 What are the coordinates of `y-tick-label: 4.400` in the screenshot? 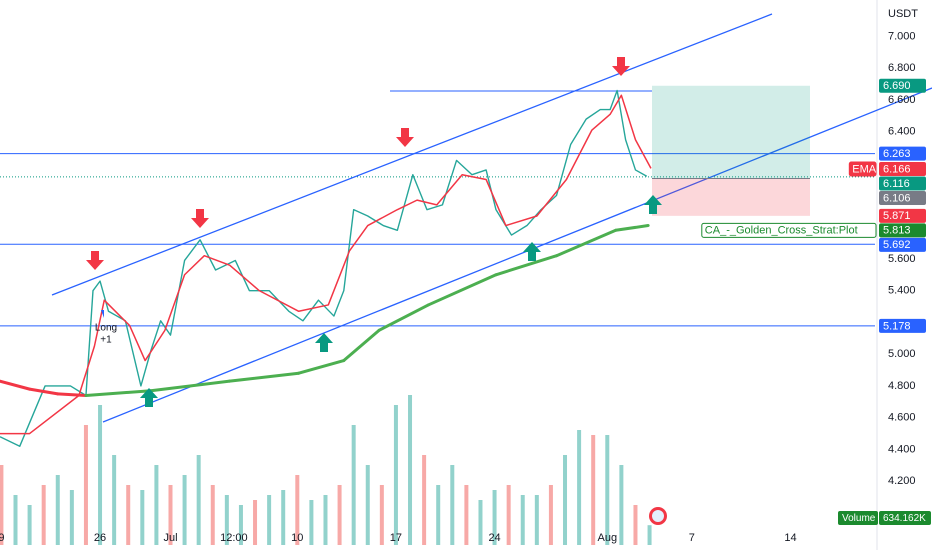 It's located at (902, 449).